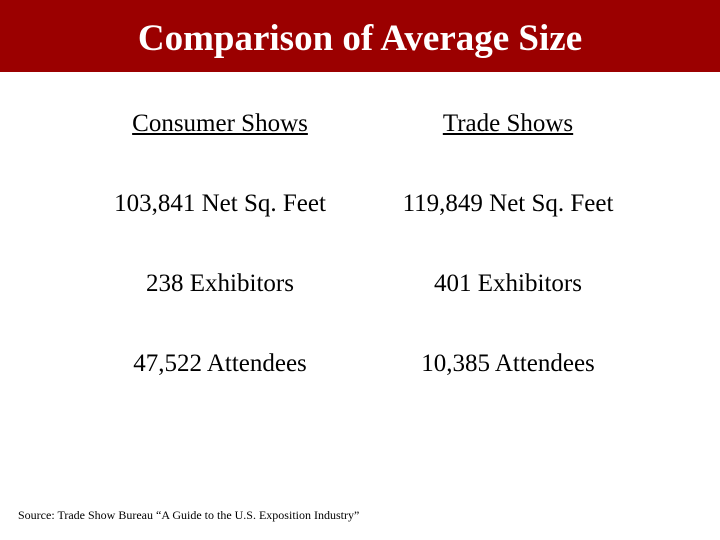 Image resolution: width=720 pixels, height=540 pixels. I want to click on stat: 103,841 Net Sq. Feet, so click(220, 203).